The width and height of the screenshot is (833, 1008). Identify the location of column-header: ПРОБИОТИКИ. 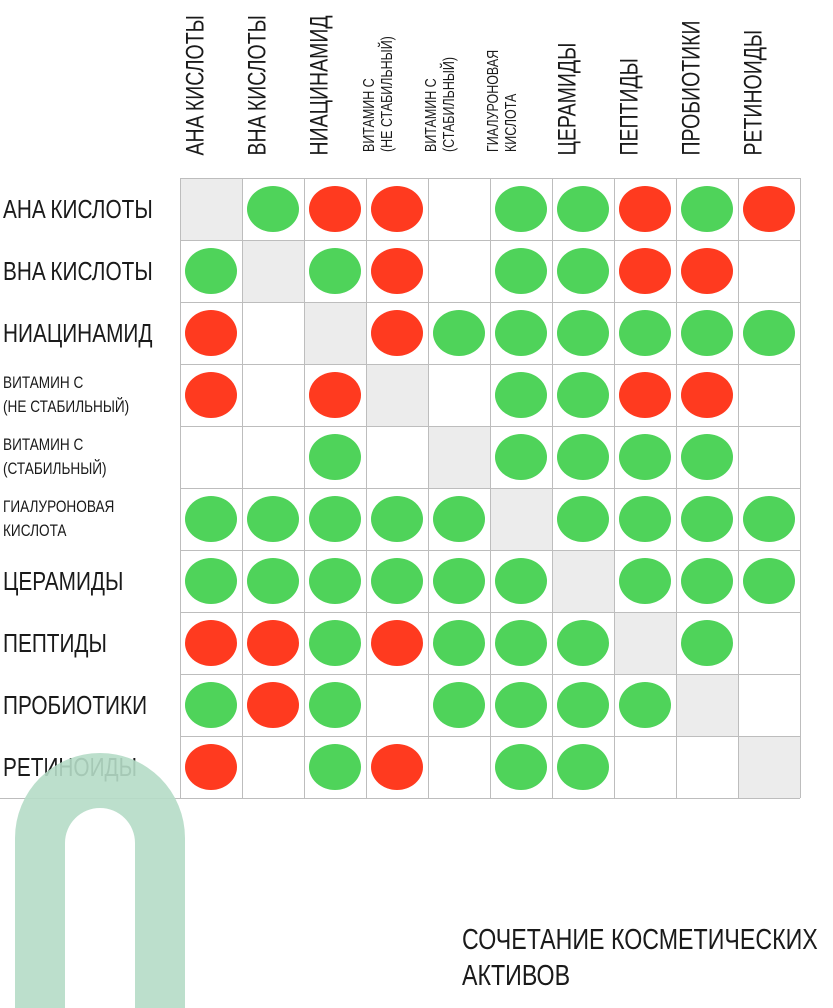
(707, 89).